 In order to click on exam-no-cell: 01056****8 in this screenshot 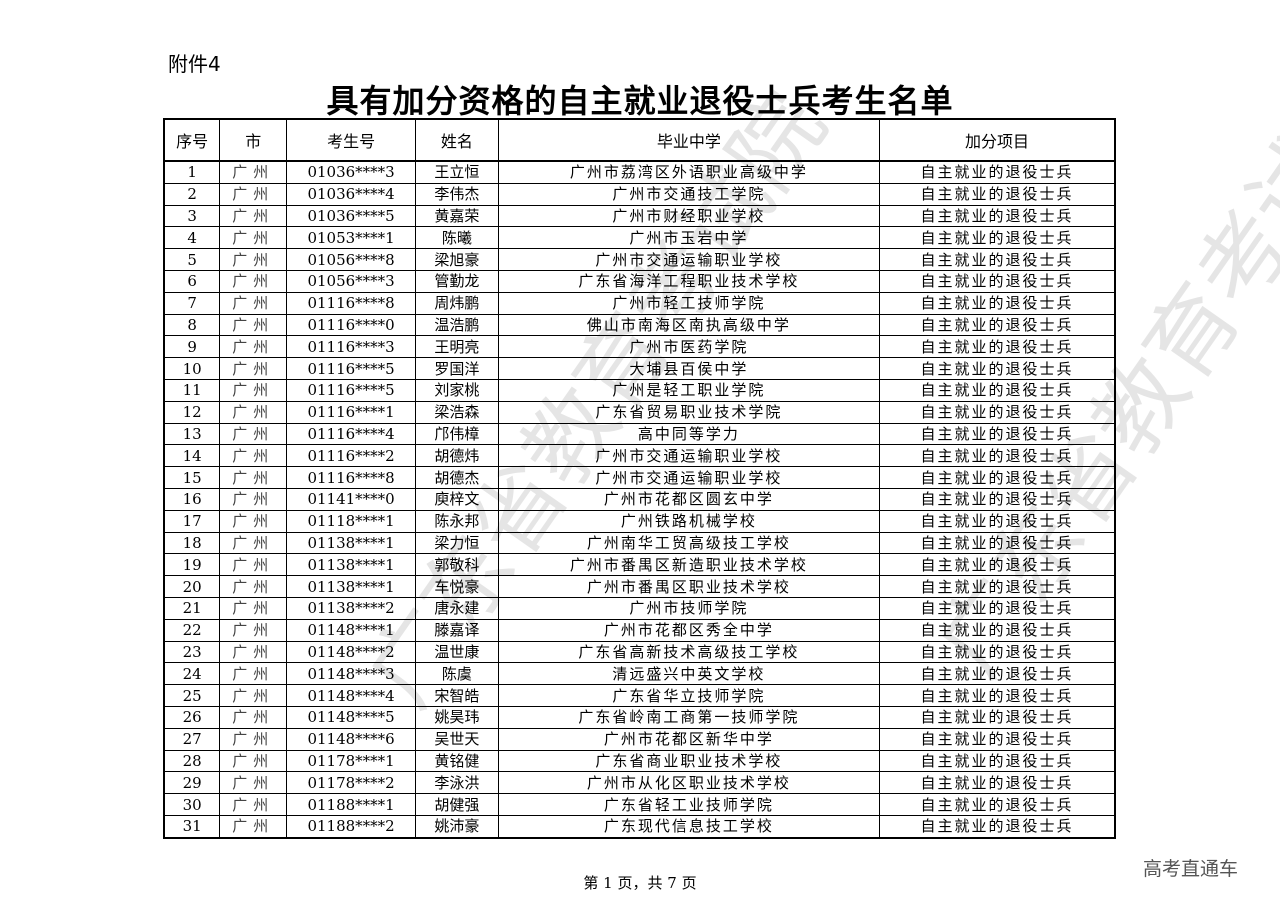, I will do `click(351, 259)`.